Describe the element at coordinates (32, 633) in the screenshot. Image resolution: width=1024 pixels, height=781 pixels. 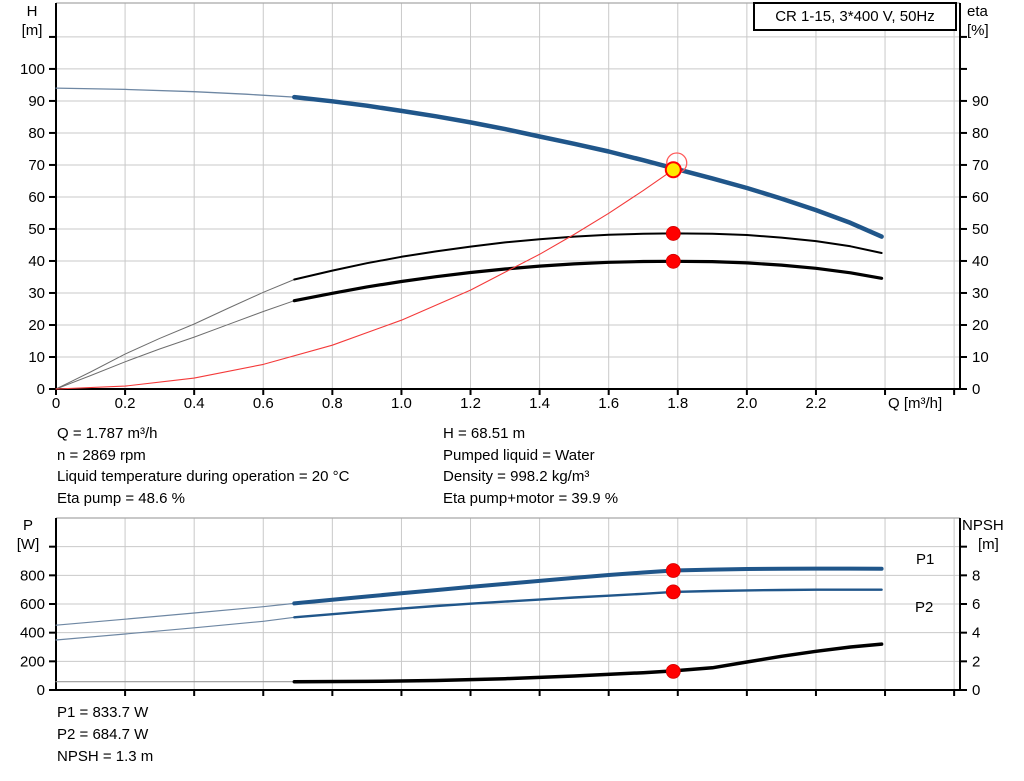
I see `svg-text: 400` at that location.